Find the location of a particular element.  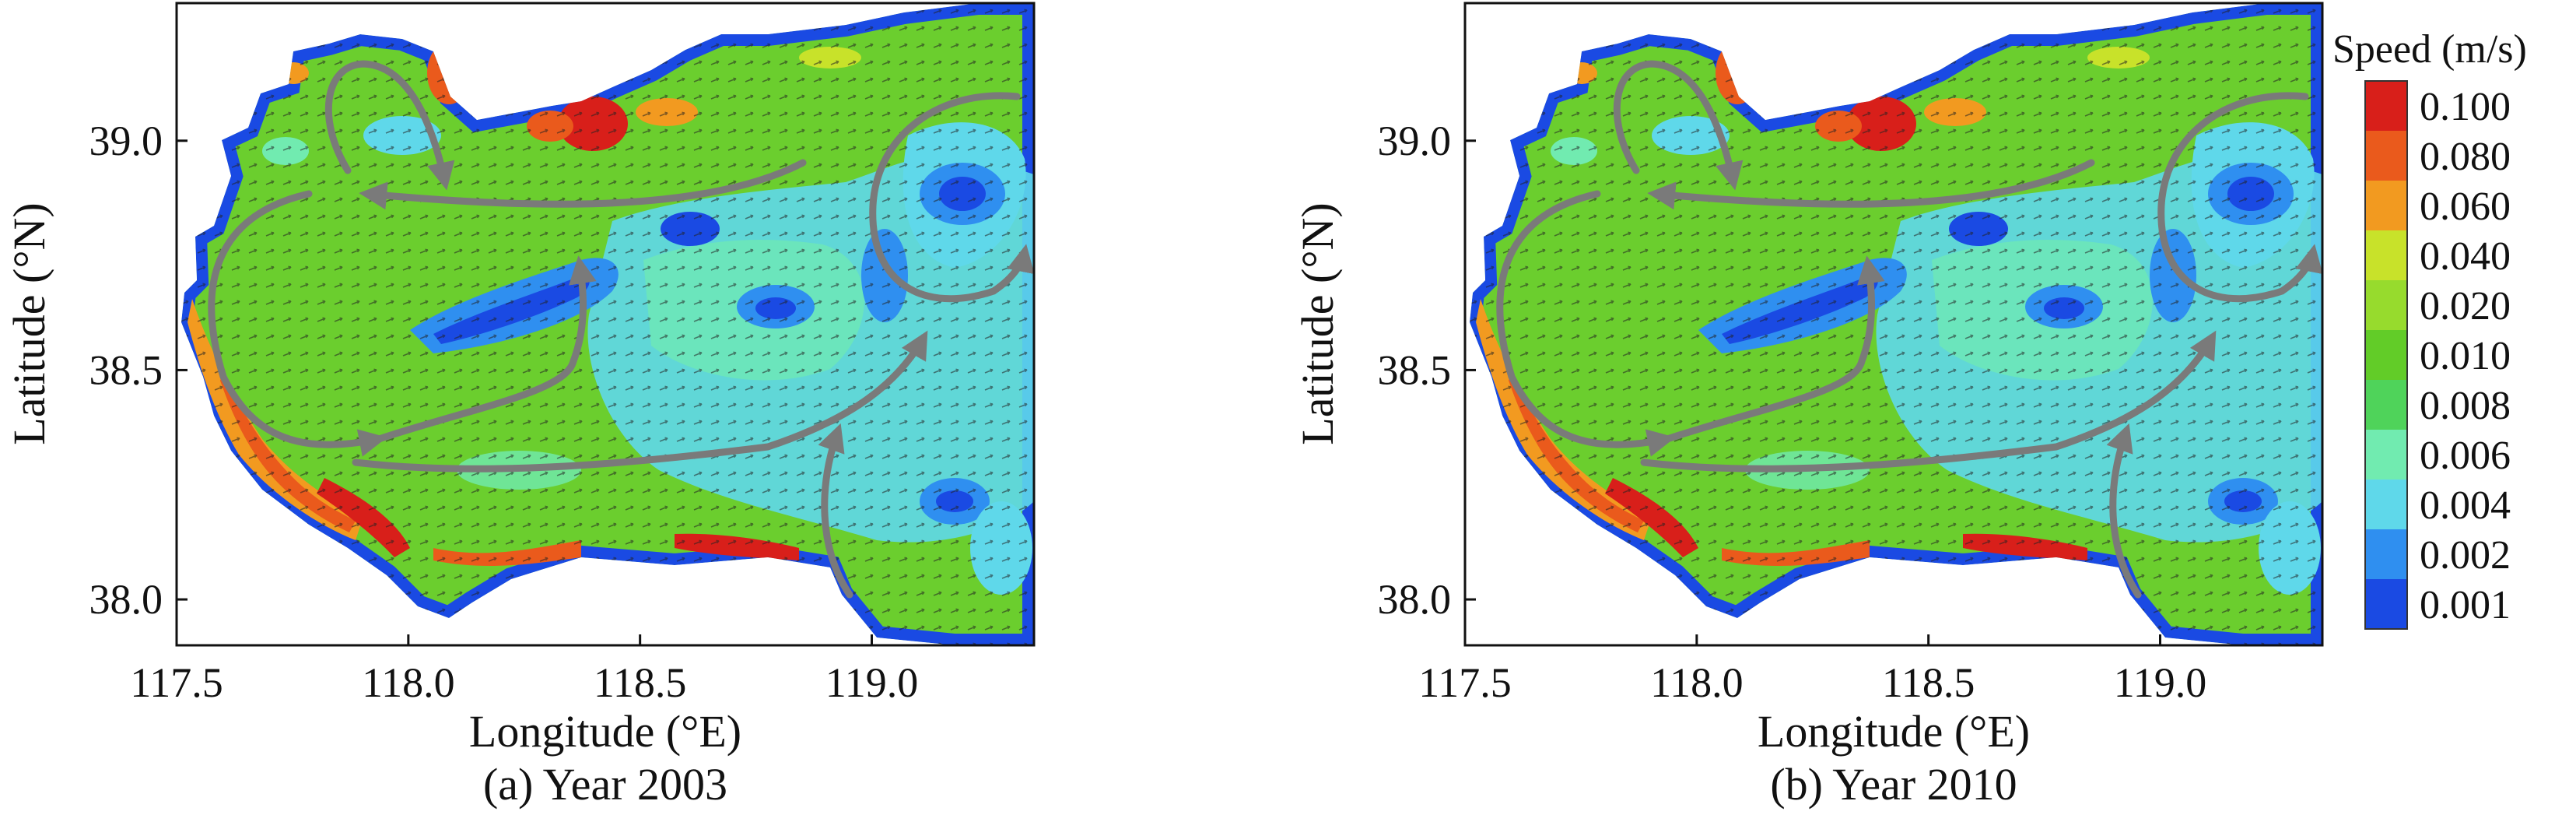

y-ticks-b: 39.0 38.5 38.0 is located at coordinates (1427, 370).